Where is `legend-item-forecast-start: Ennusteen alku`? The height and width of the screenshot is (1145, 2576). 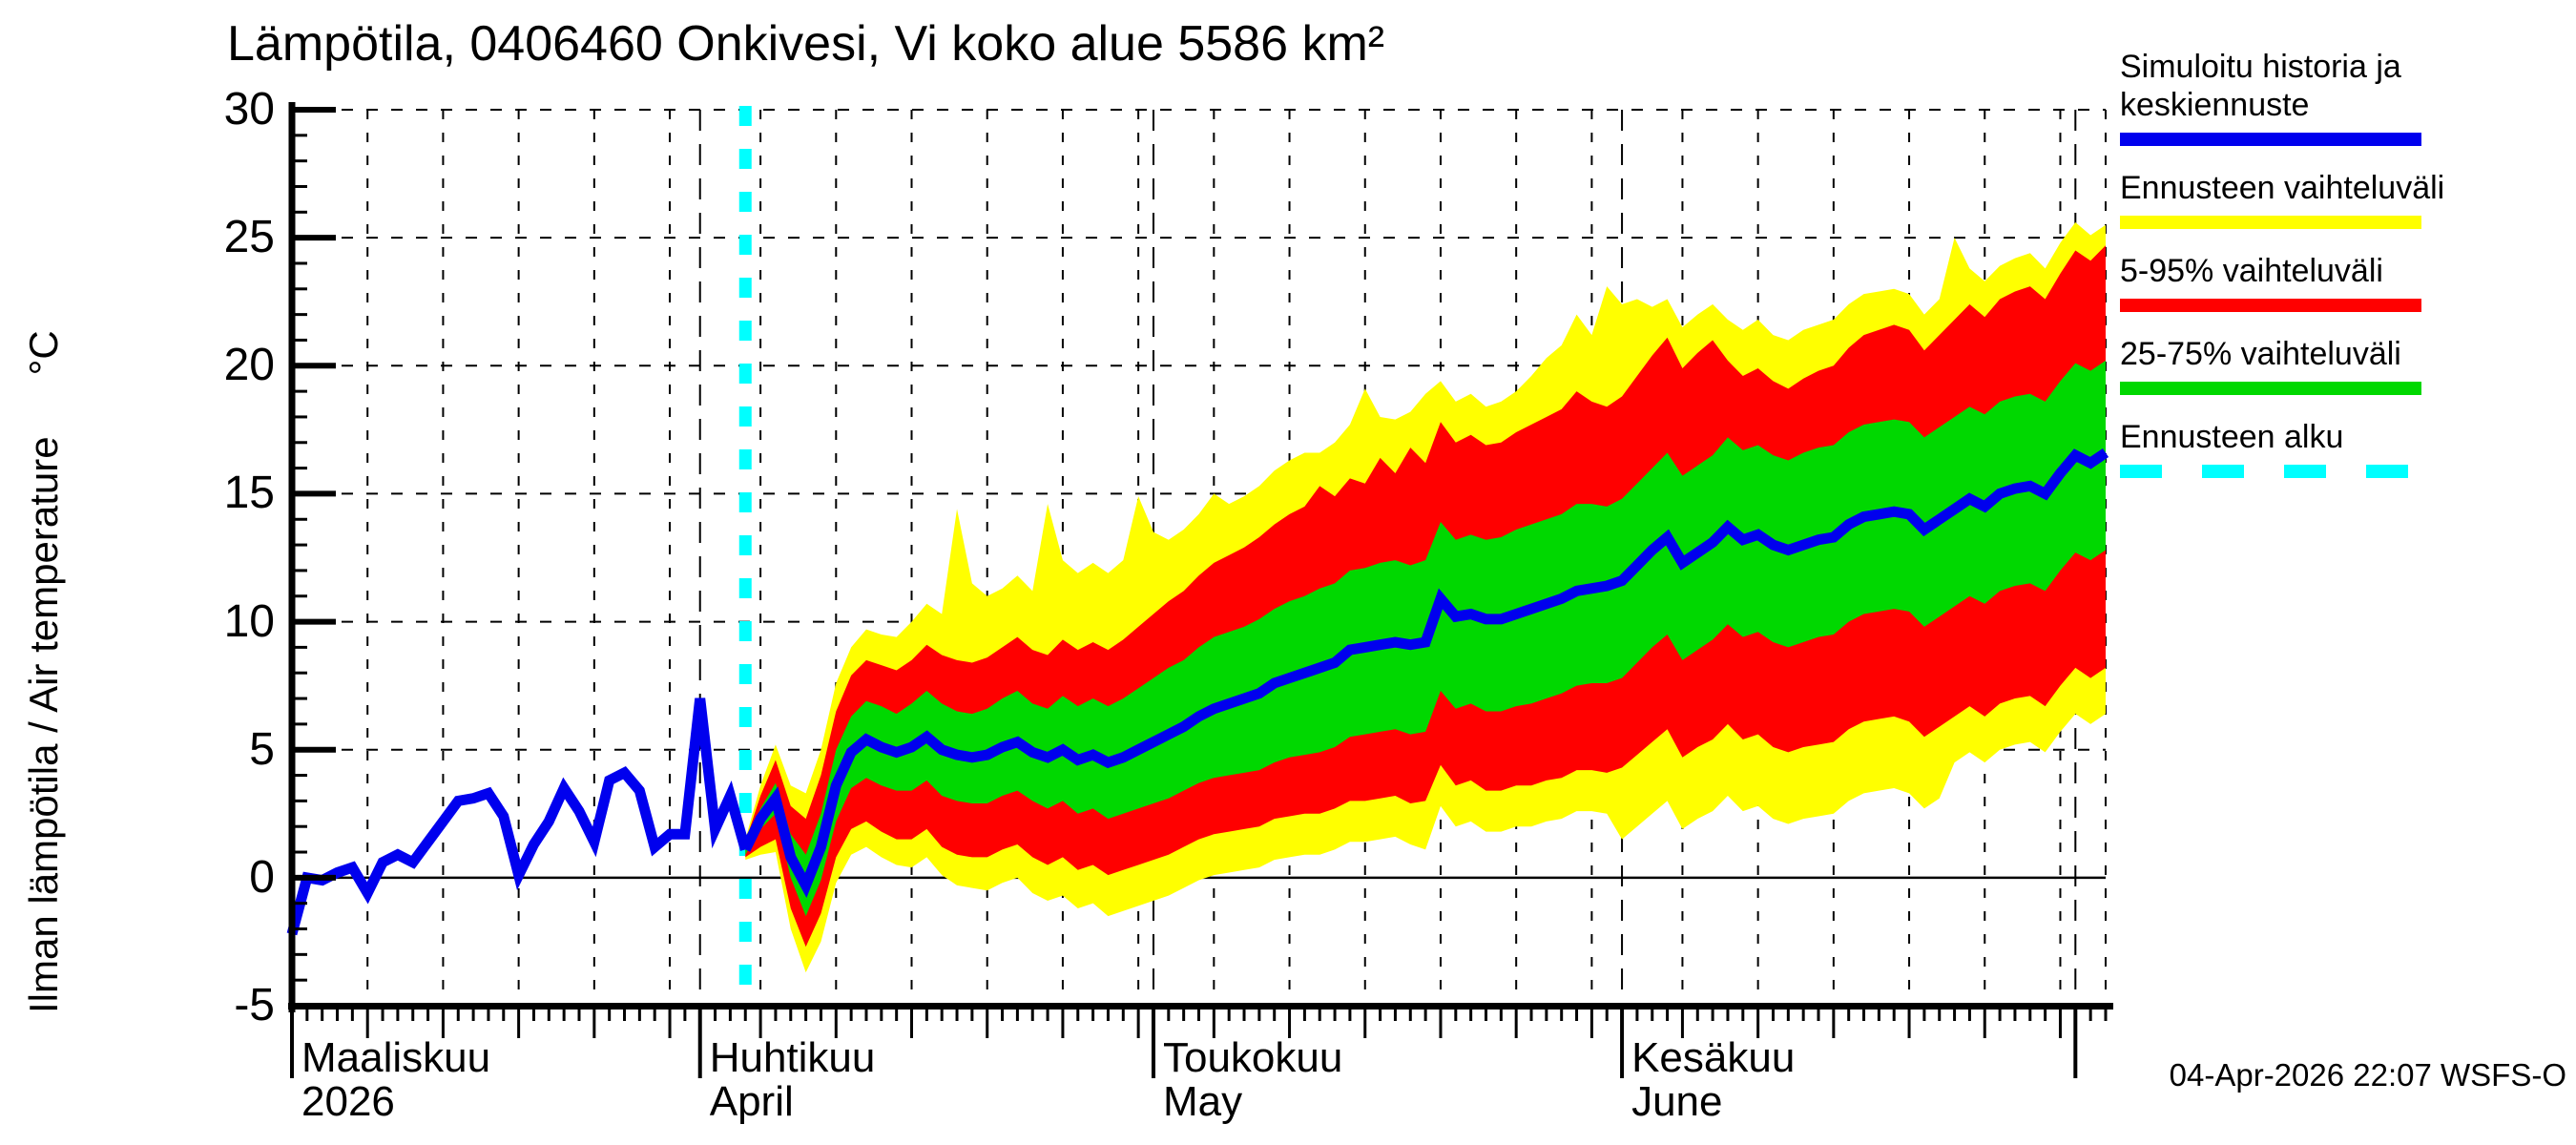
legend-item-forecast-start: Ennusteen alku is located at coordinates (2346, 448).